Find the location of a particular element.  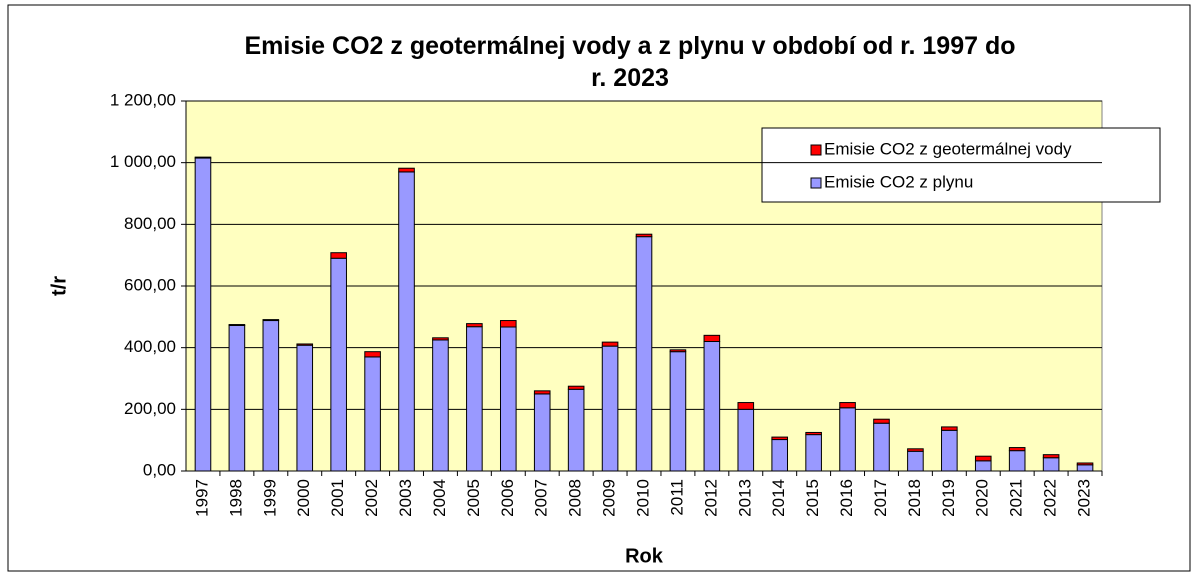

x-tick-label: 1998 is located at coordinates (235, 498).